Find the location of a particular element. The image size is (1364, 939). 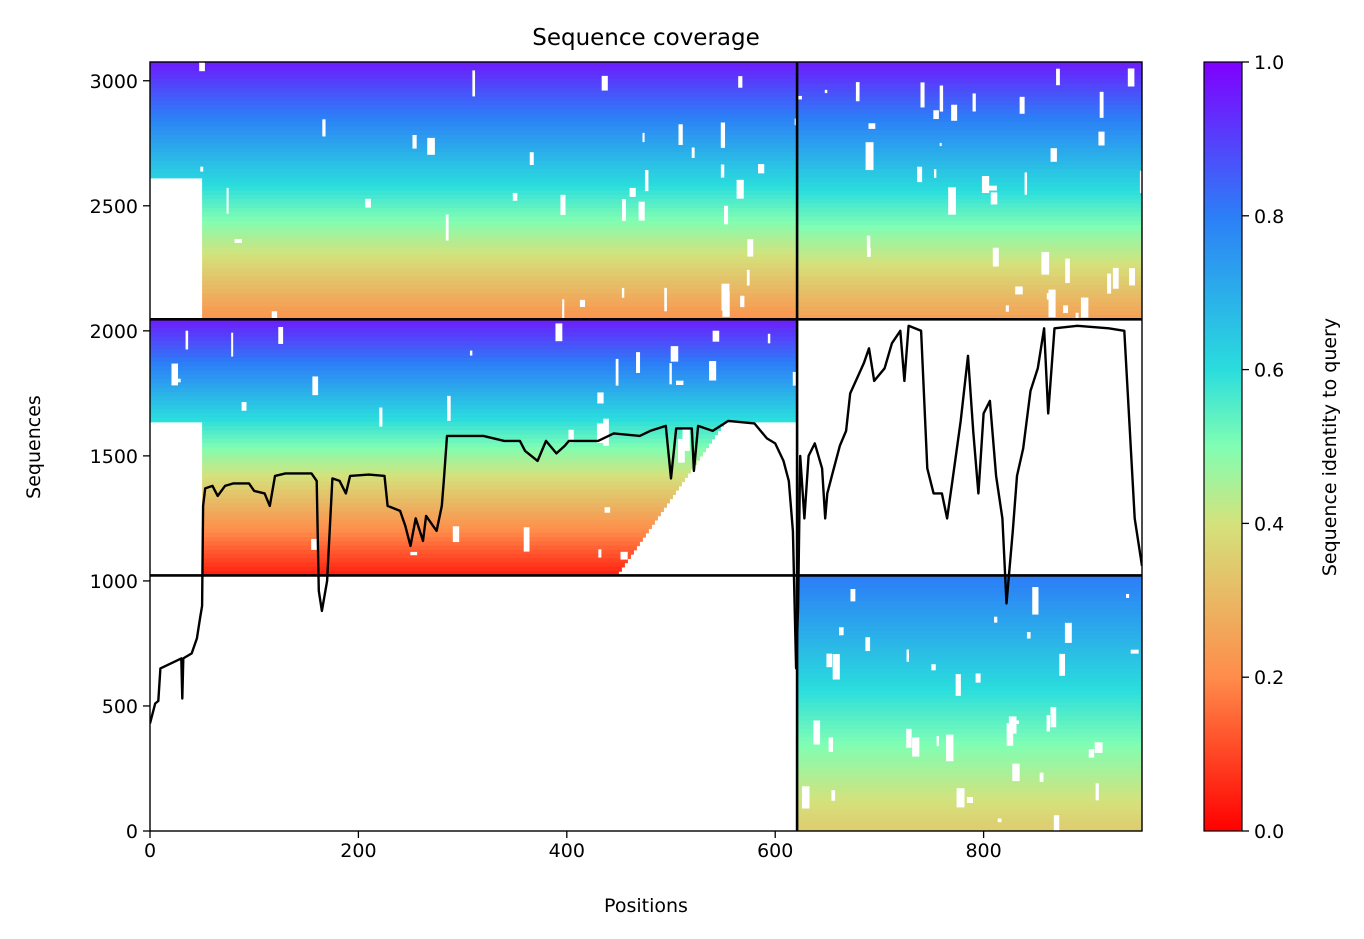

heatmap-block is located at coordinates (969, 200).